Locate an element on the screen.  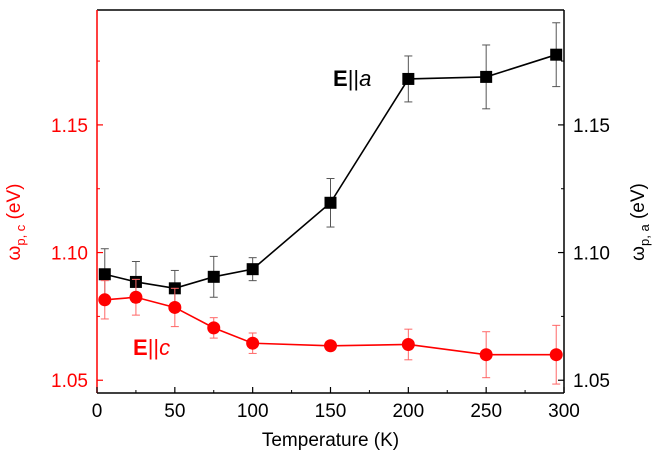
left-y-tick-label: 1.10 is located at coordinates (69, 254).